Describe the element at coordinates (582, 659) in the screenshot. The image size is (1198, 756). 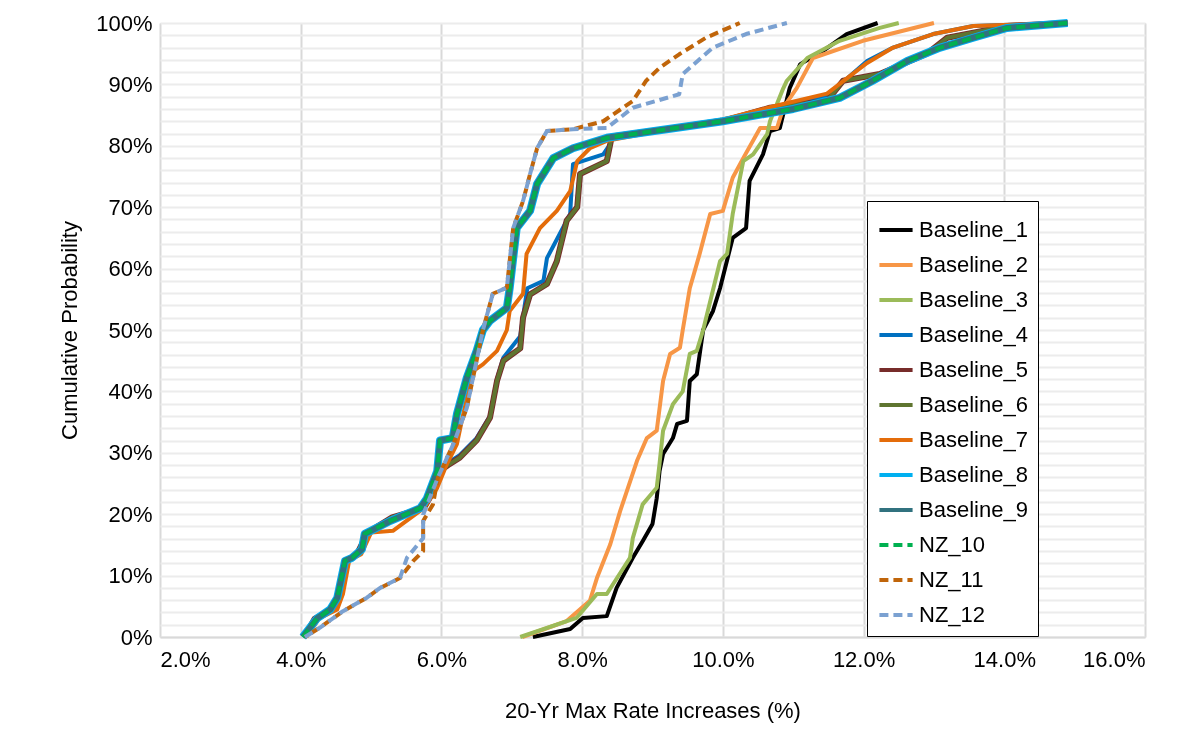
I see `x-tick-label: 8.0%` at that location.